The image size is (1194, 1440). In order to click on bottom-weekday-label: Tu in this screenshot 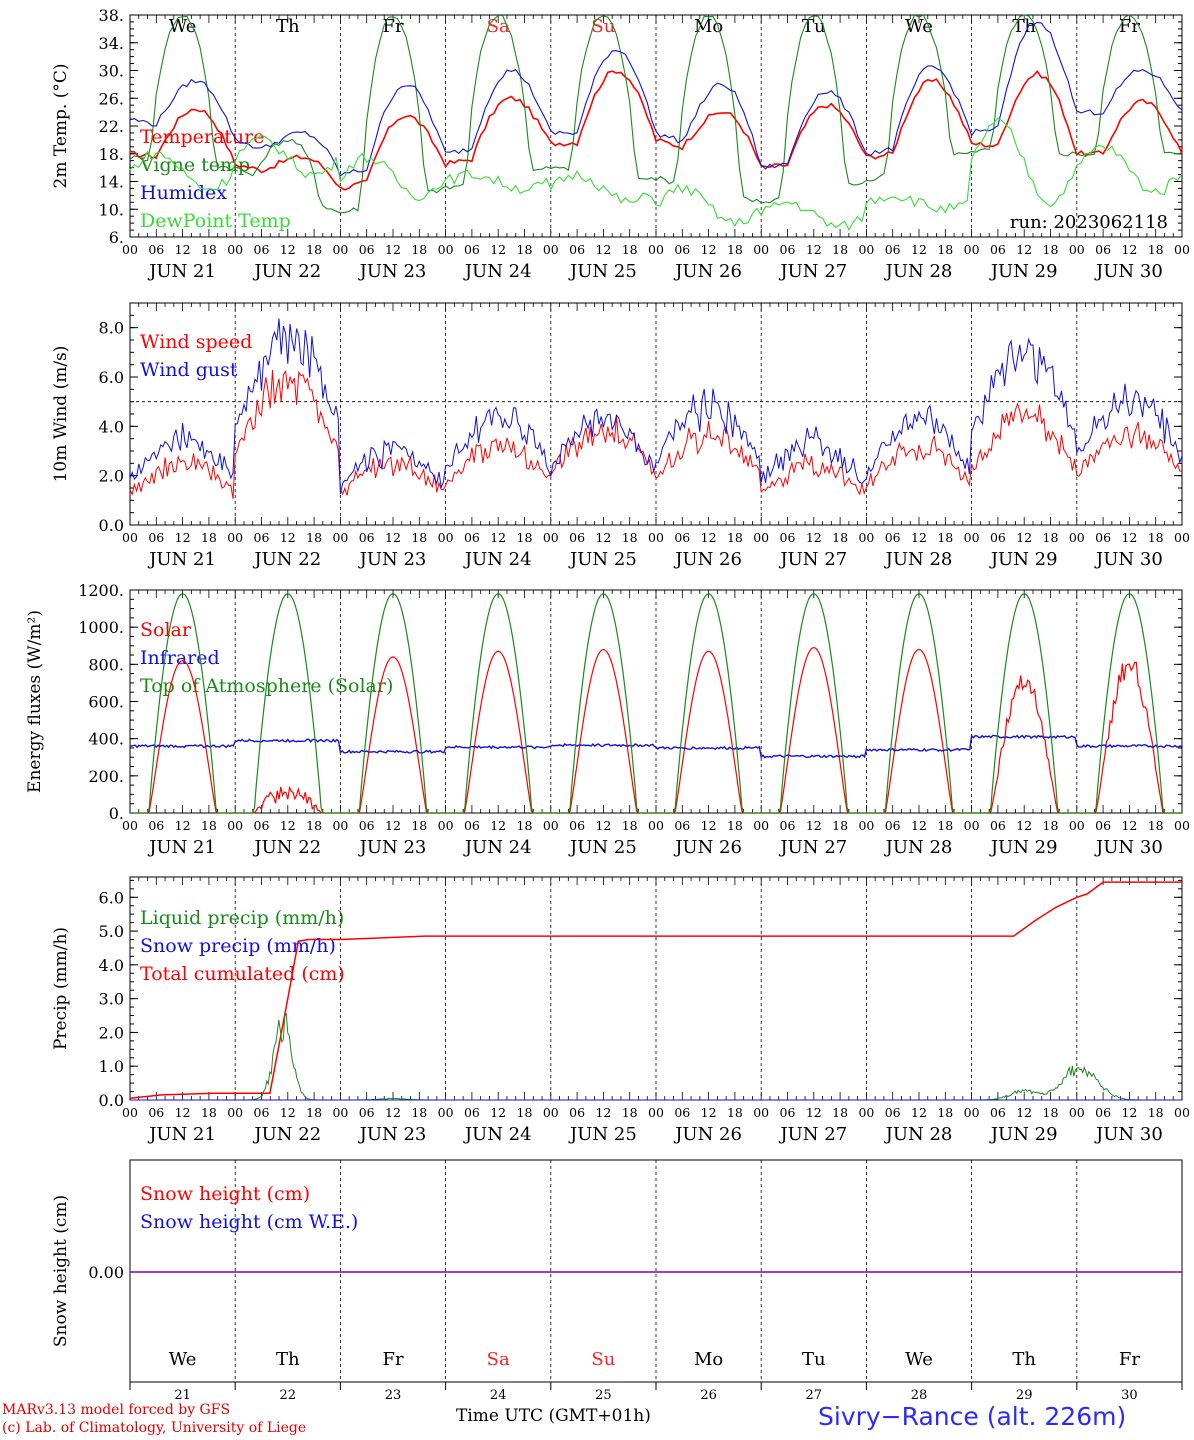, I will do `click(814, 1359)`.